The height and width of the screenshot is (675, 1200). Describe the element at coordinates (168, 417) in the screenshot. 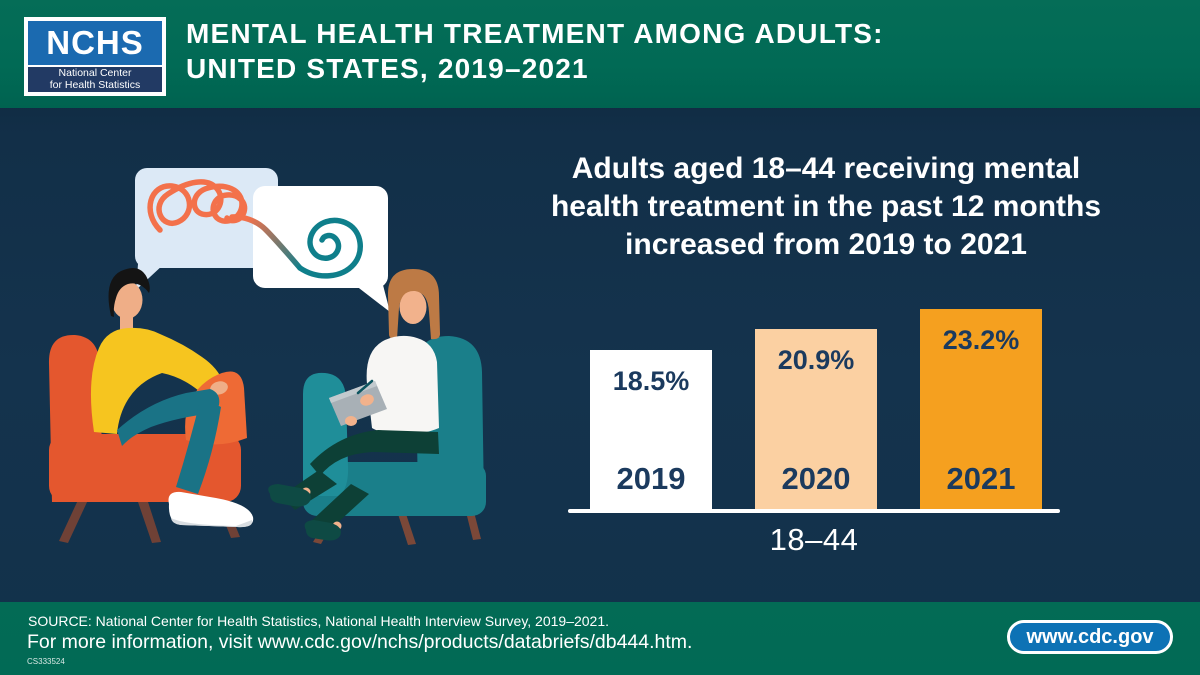

I see `patient-pants` at that location.